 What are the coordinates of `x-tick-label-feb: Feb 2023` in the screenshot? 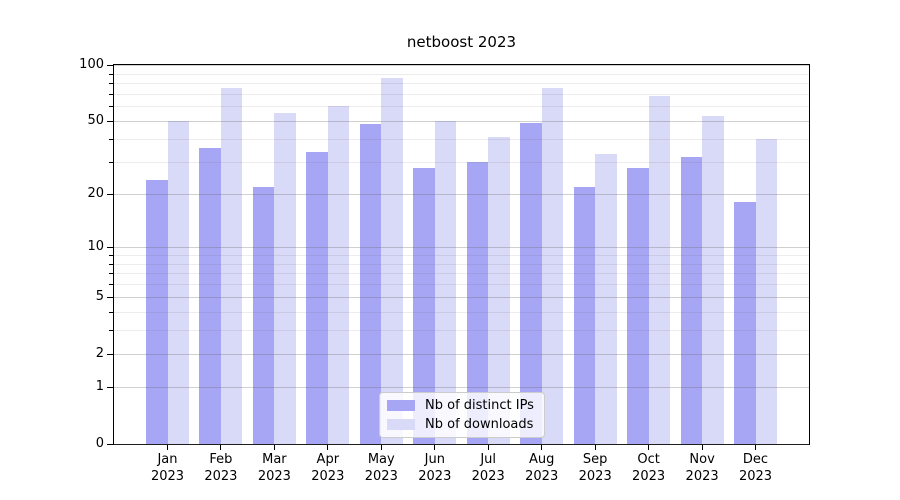 It's located at (221, 468).